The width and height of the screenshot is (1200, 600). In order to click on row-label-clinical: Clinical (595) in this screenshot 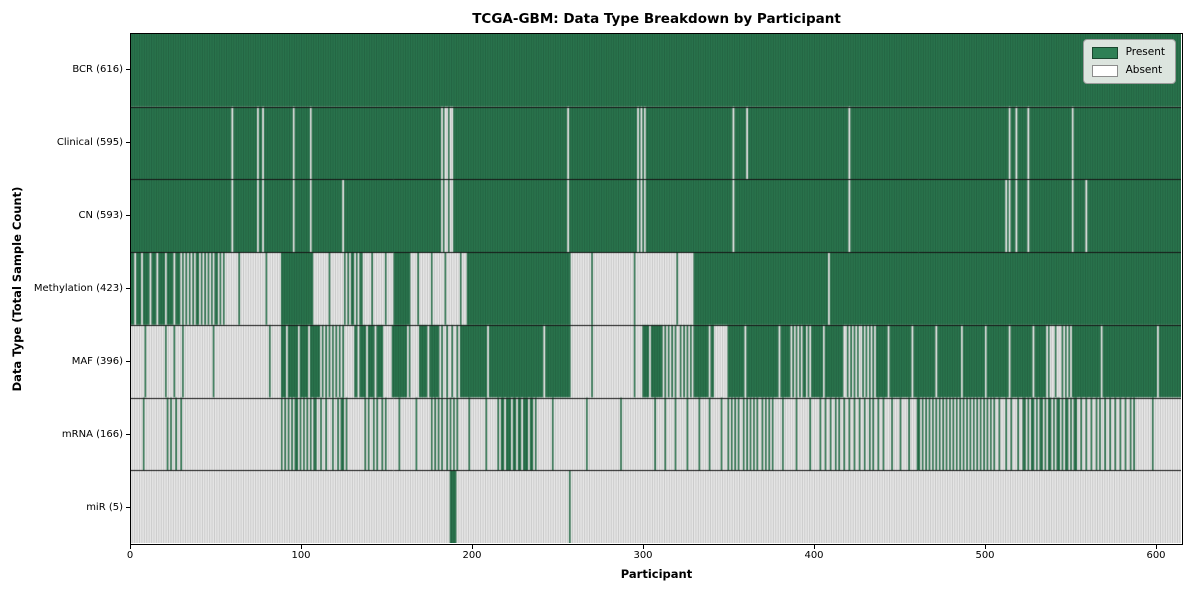, I will do `click(89, 142)`.